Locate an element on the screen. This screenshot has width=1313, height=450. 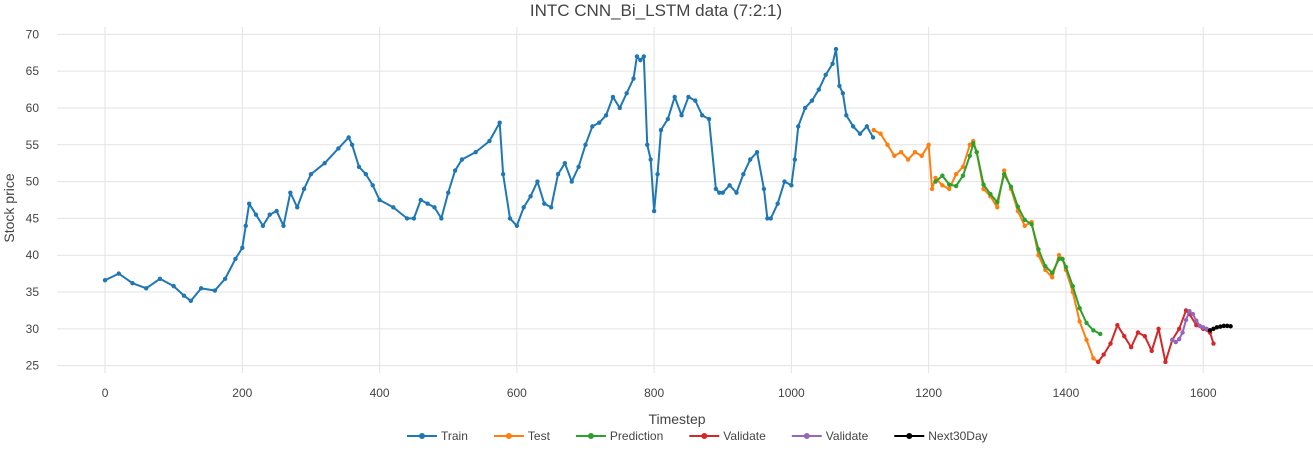
x-tick-label: 1600 is located at coordinates (1203, 393).